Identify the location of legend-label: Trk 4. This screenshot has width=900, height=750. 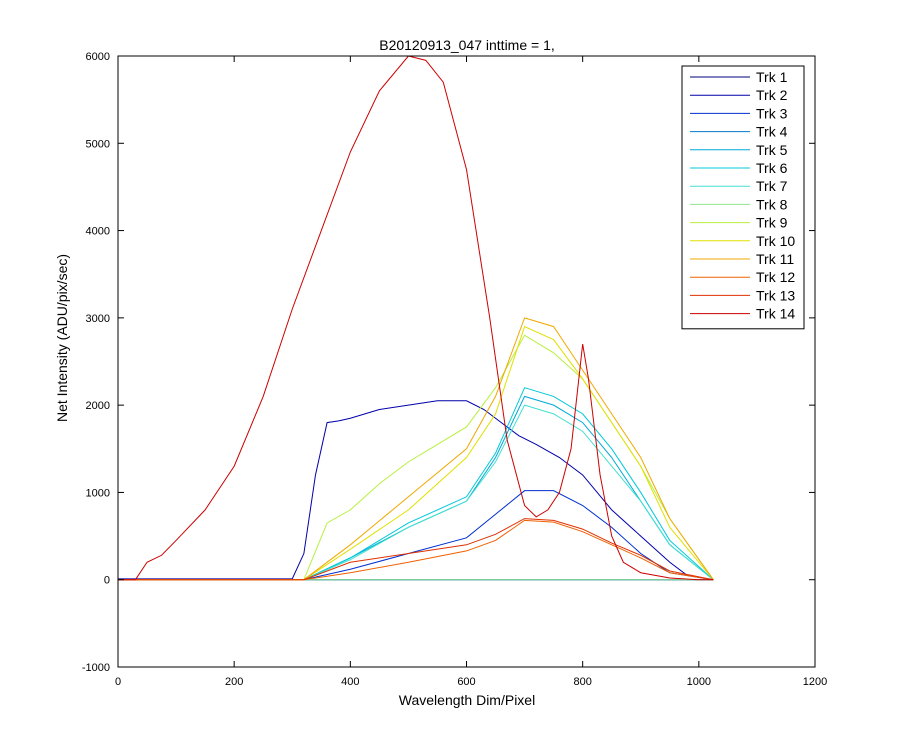
(772, 132).